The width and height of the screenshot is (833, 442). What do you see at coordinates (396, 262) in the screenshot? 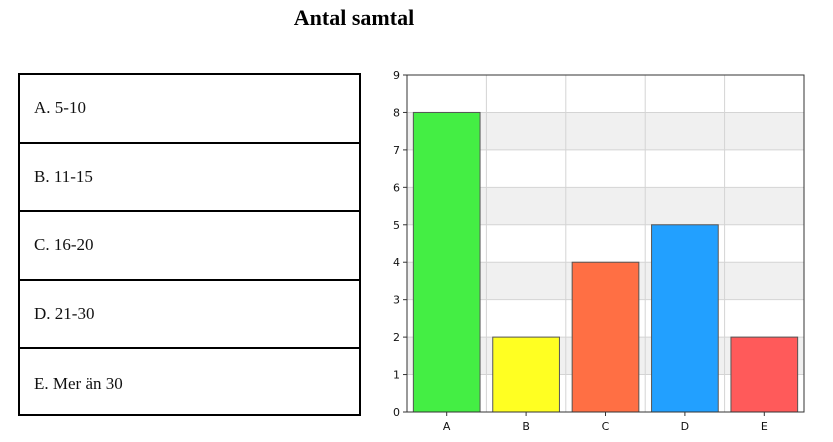
I see `y-tick-label: 4` at bounding box center [396, 262].